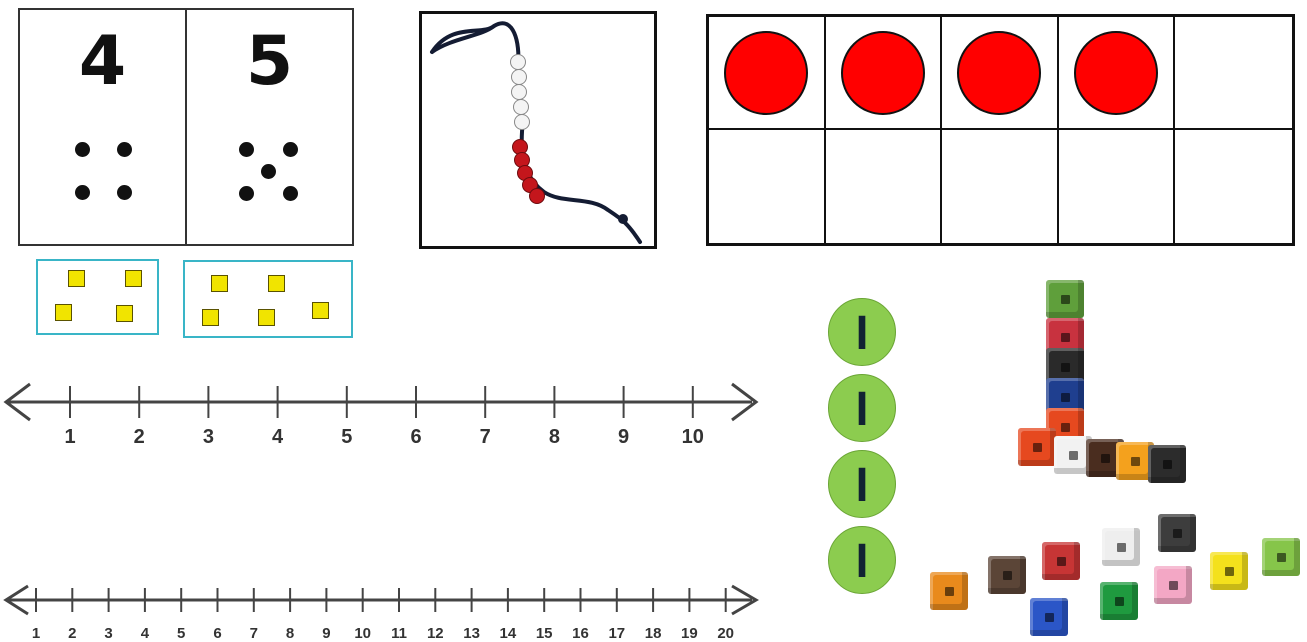 The width and height of the screenshot is (1307, 642). I want to click on bead-string, so click(538, 130).